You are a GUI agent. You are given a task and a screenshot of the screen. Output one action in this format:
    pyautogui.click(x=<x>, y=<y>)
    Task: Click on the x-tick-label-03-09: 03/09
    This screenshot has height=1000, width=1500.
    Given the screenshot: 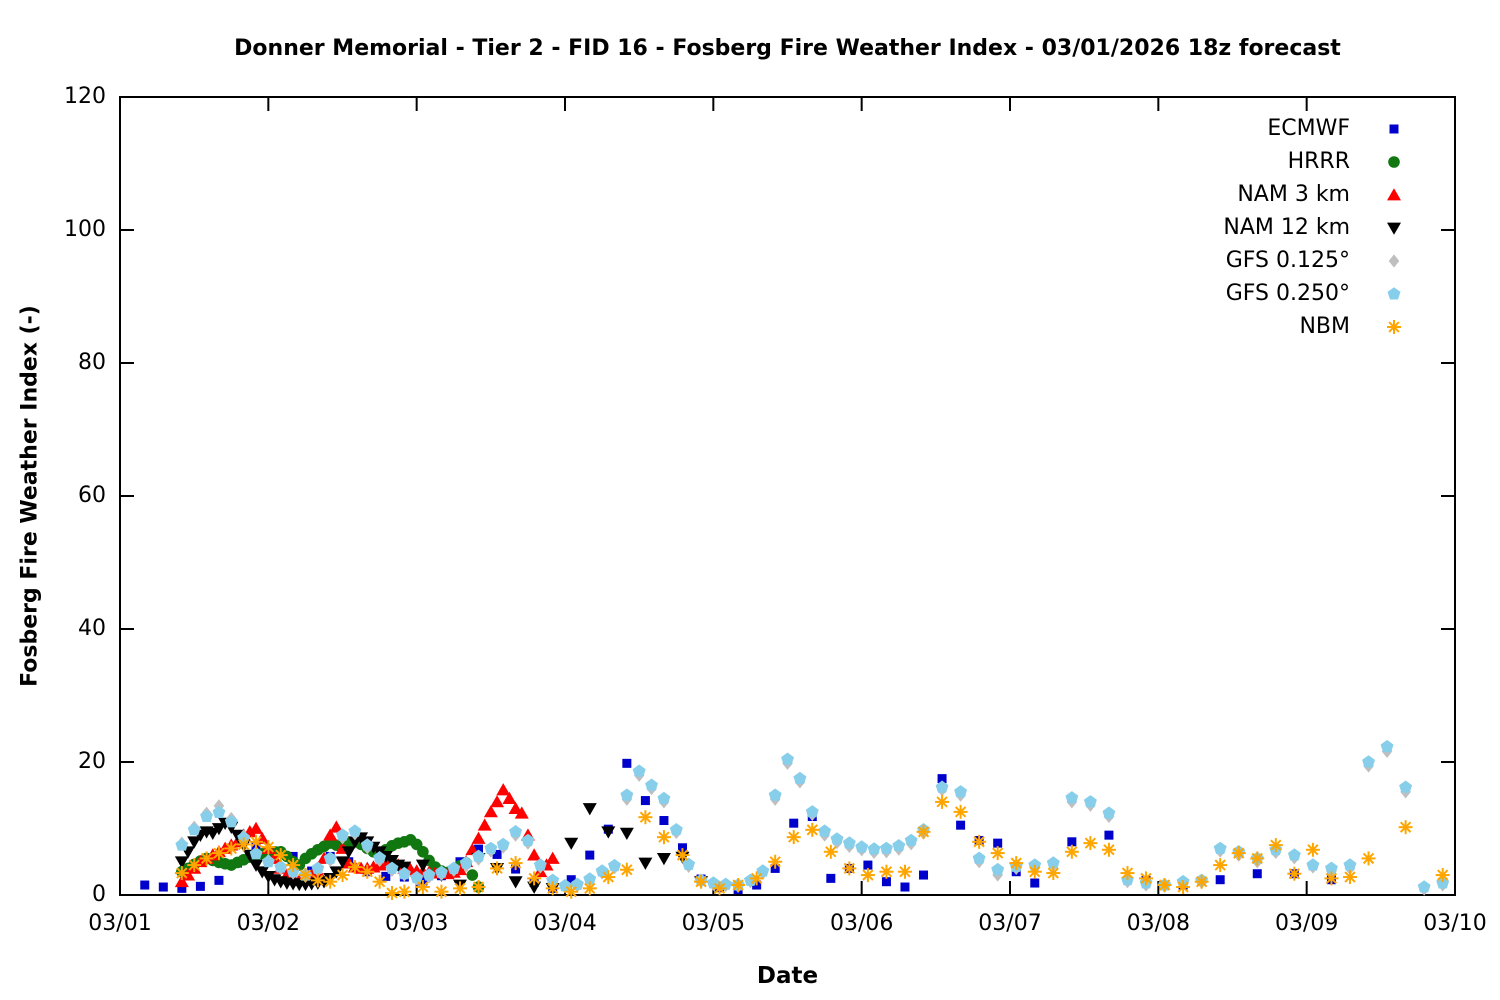 What is the action you would take?
    pyautogui.click(x=1306, y=923)
    